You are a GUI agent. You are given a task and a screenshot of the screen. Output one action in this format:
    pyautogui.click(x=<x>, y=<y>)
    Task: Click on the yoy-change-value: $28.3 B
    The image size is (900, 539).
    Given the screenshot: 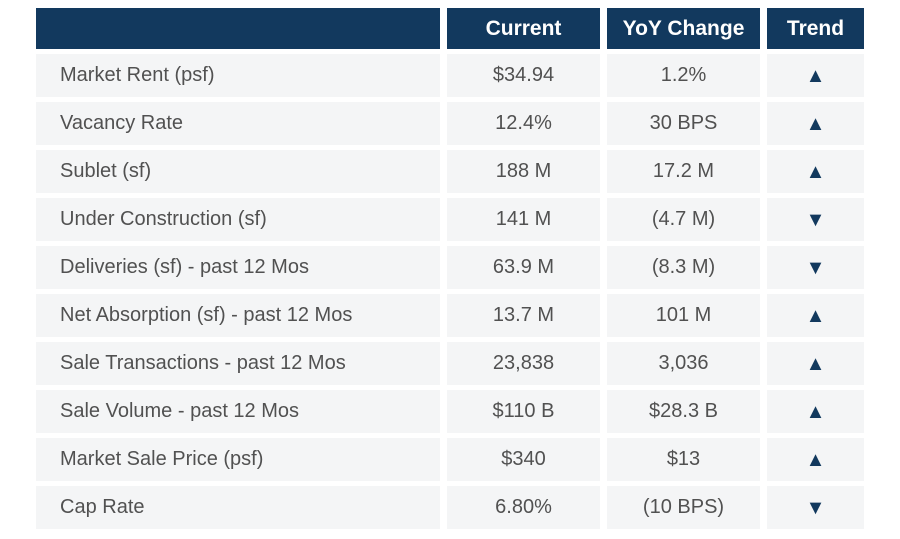 What is the action you would take?
    pyautogui.click(x=683, y=411)
    